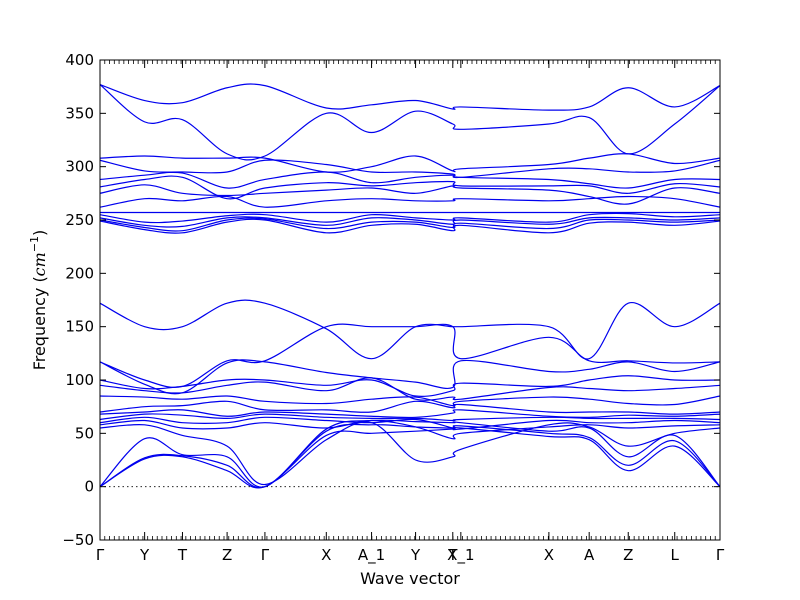  Describe the element at coordinates (34, 244) in the screenshot. I see `y-axis-label-unit-exp: −1` at that location.